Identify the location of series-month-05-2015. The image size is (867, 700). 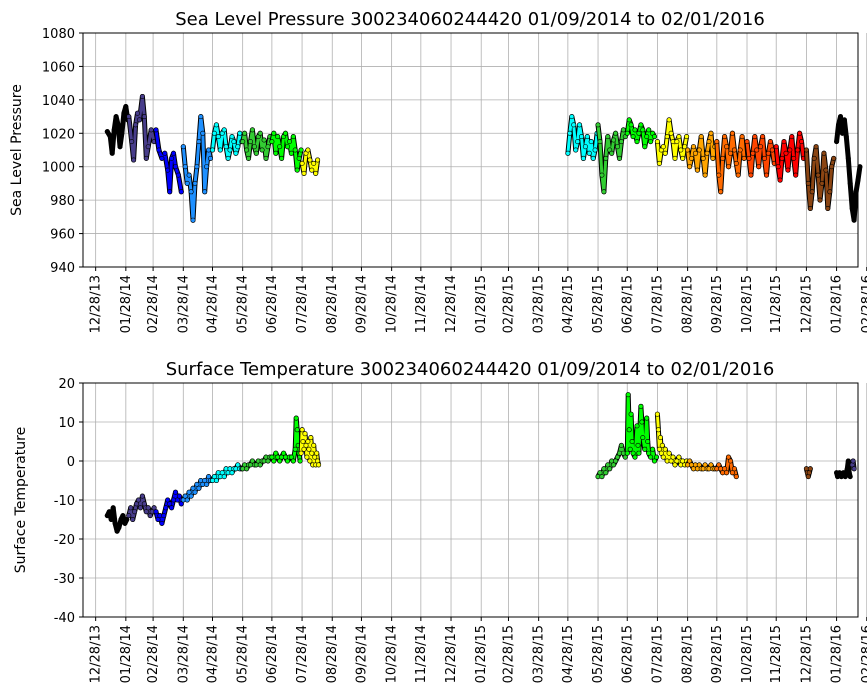
(611, 461).